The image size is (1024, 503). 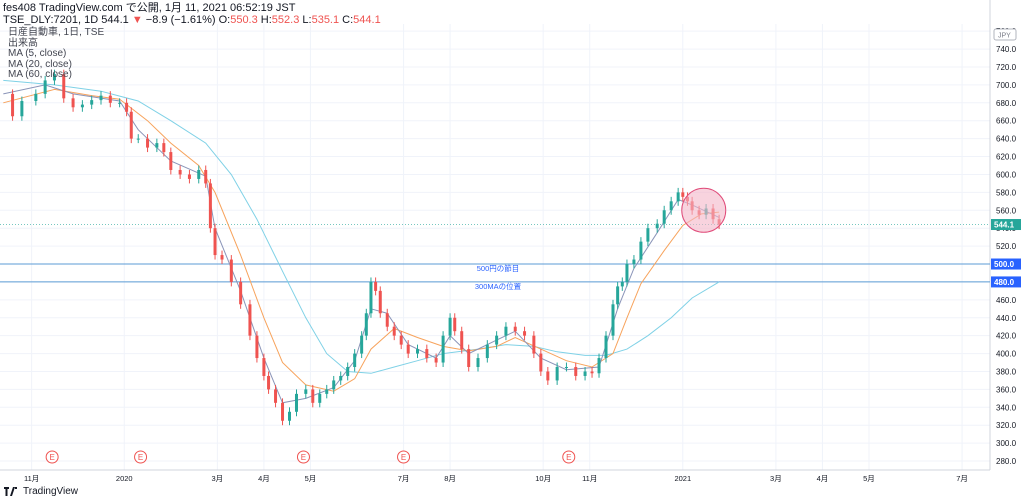 I want to click on legend-title: 日産自動車, 1日, TSE, so click(x=56, y=32).